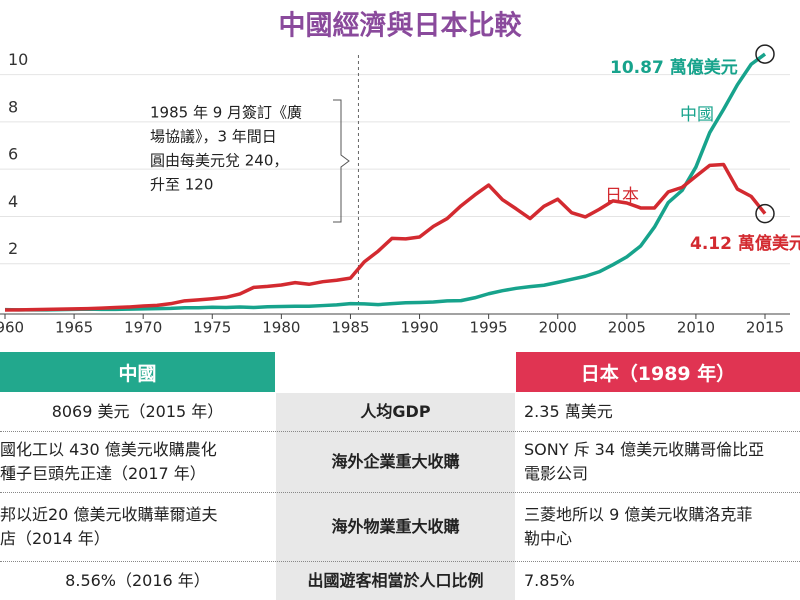 Image resolution: width=800 pixels, height=600 pixels. What do you see at coordinates (662, 412) in the screenshot?
I see `table-cell: 2.35 萬美元` at bounding box center [662, 412].